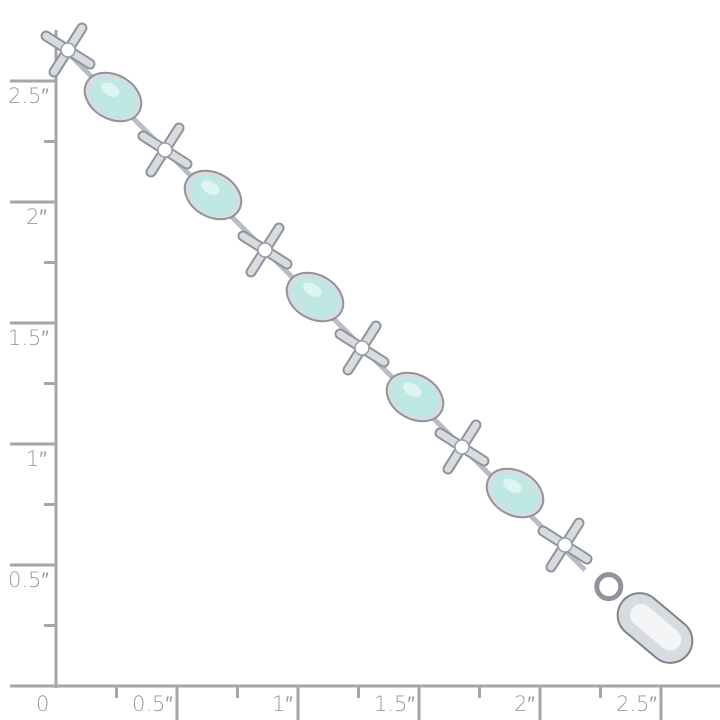 Image resolution: width=720 pixels, height=720 pixels. I want to click on ruler-label-h-2: 2″, so click(524, 704).